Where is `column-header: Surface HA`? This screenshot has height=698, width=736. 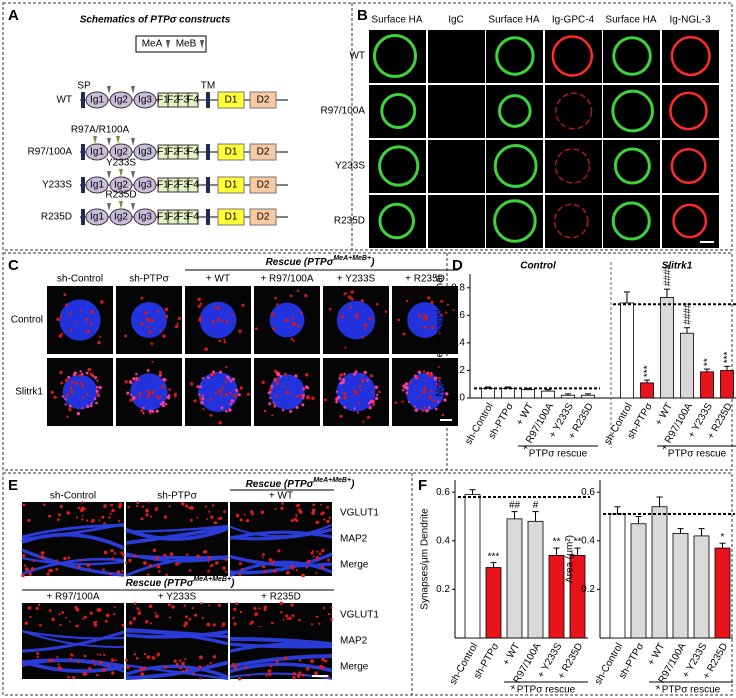
column-header: Surface HA is located at coordinates (396, 20).